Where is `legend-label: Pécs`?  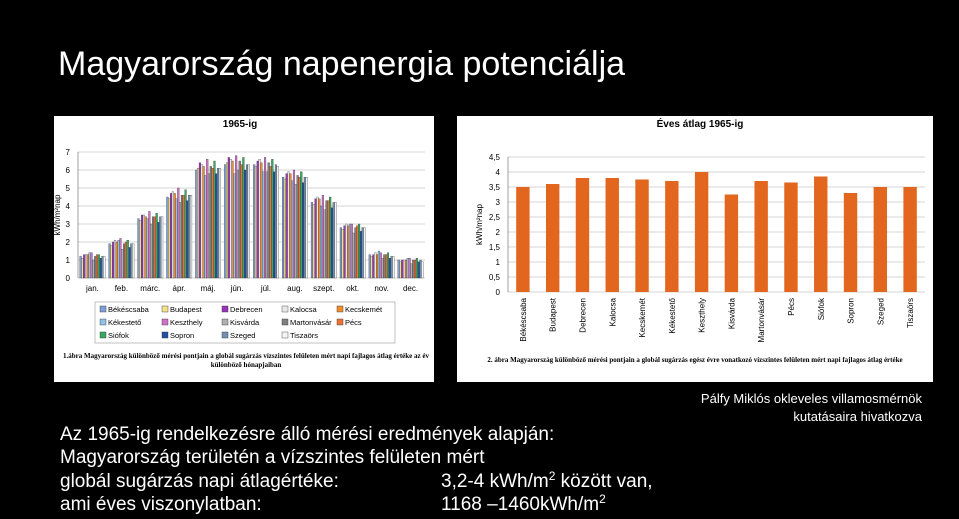
legend-label: Pécs is located at coordinates (353, 322).